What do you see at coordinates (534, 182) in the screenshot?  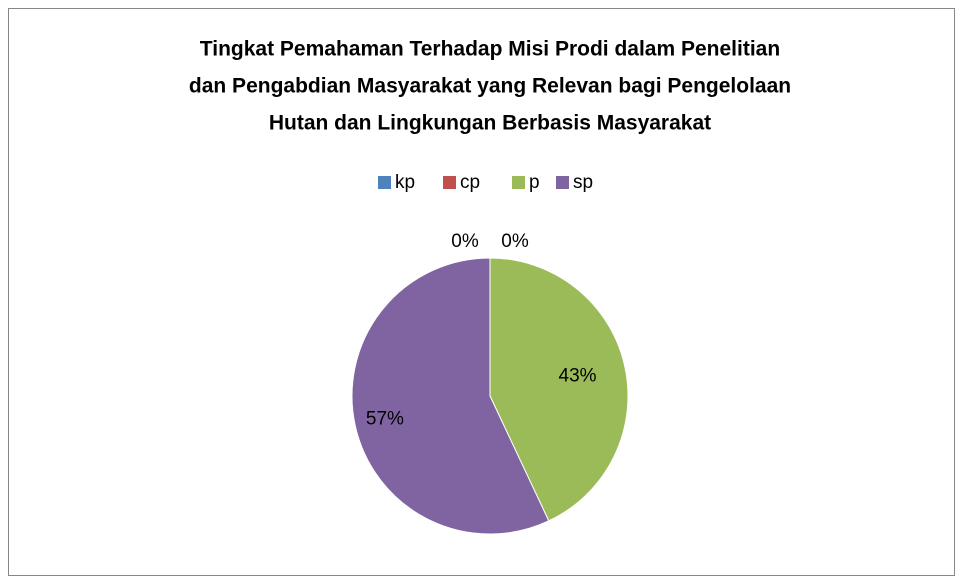 I see `legend-label: p` at bounding box center [534, 182].